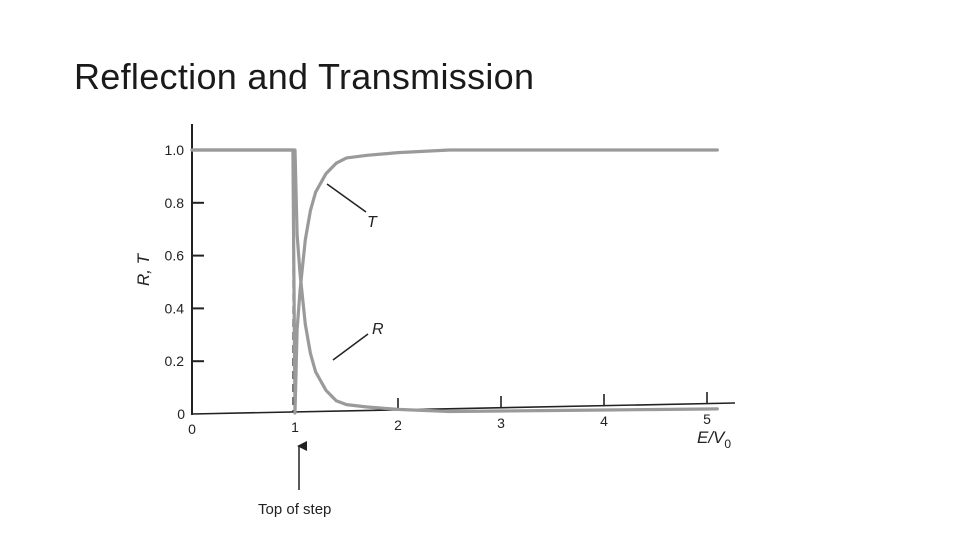 This screenshot has width=960, height=540. What do you see at coordinates (346, 198) in the screenshot?
I see `t-pointer-line` at bounding box center [346, 198].